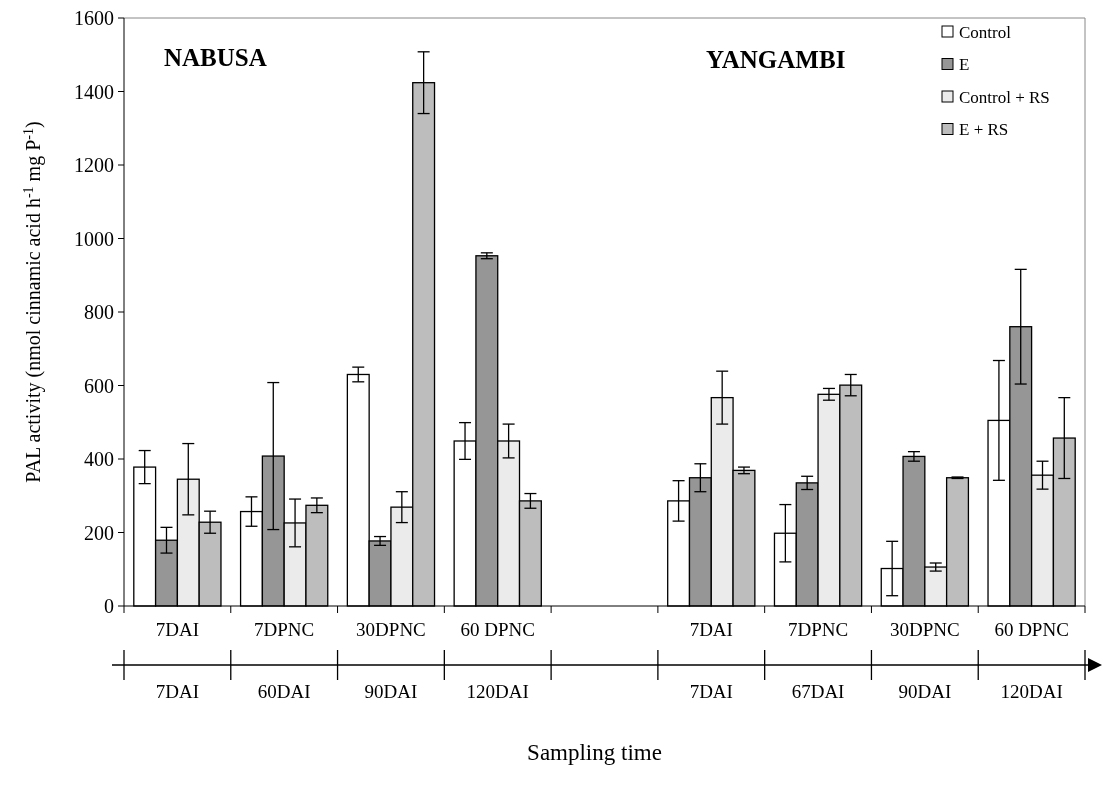 The width and height of the screenshot is (1112, 810). Describe the element at coordinates (776, 59) in the screenshot. I see `annotation: YANGAMBI` at that location.